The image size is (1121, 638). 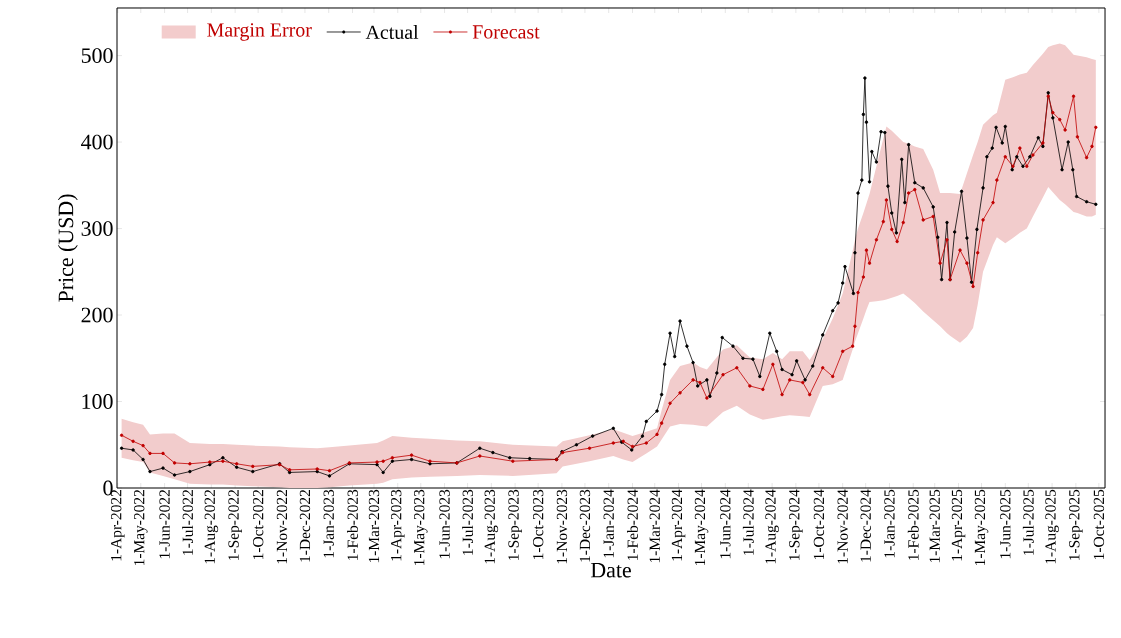 What do you see at coordinates (913, 524) in the screenshot?
I see `x-tick-label: 1-Feb-2025` at bounding box center [913, 524].